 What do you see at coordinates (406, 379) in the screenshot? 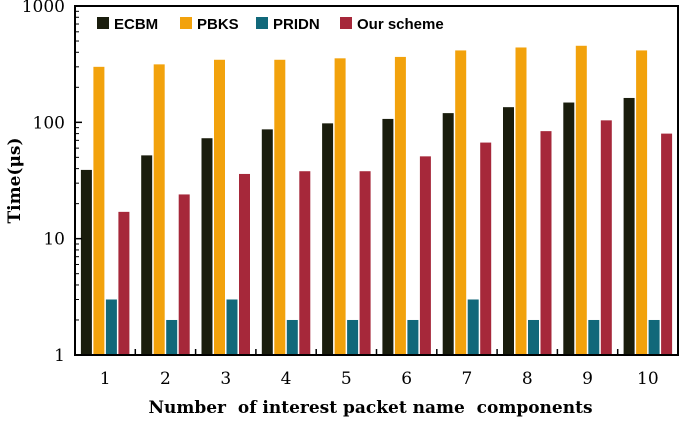
I see `x-tick-label-6: 6` at bounding box center [406, 379].